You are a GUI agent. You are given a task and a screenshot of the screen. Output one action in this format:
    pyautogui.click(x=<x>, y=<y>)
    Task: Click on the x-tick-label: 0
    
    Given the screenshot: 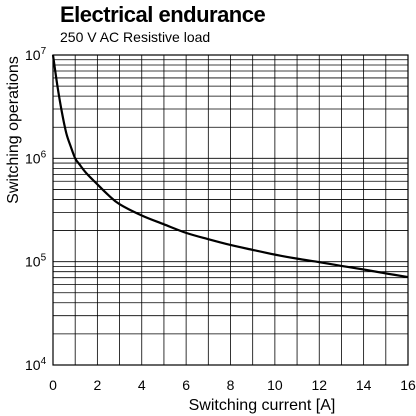 What is the action you would take?
    pyautogui.click(x=53, y=385)
    